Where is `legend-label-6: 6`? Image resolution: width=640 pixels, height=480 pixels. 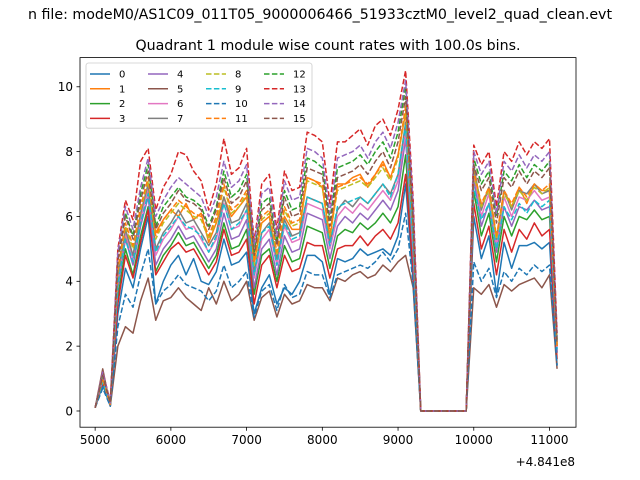 legend-label-6: 6 is located at coordinates (180, 104).